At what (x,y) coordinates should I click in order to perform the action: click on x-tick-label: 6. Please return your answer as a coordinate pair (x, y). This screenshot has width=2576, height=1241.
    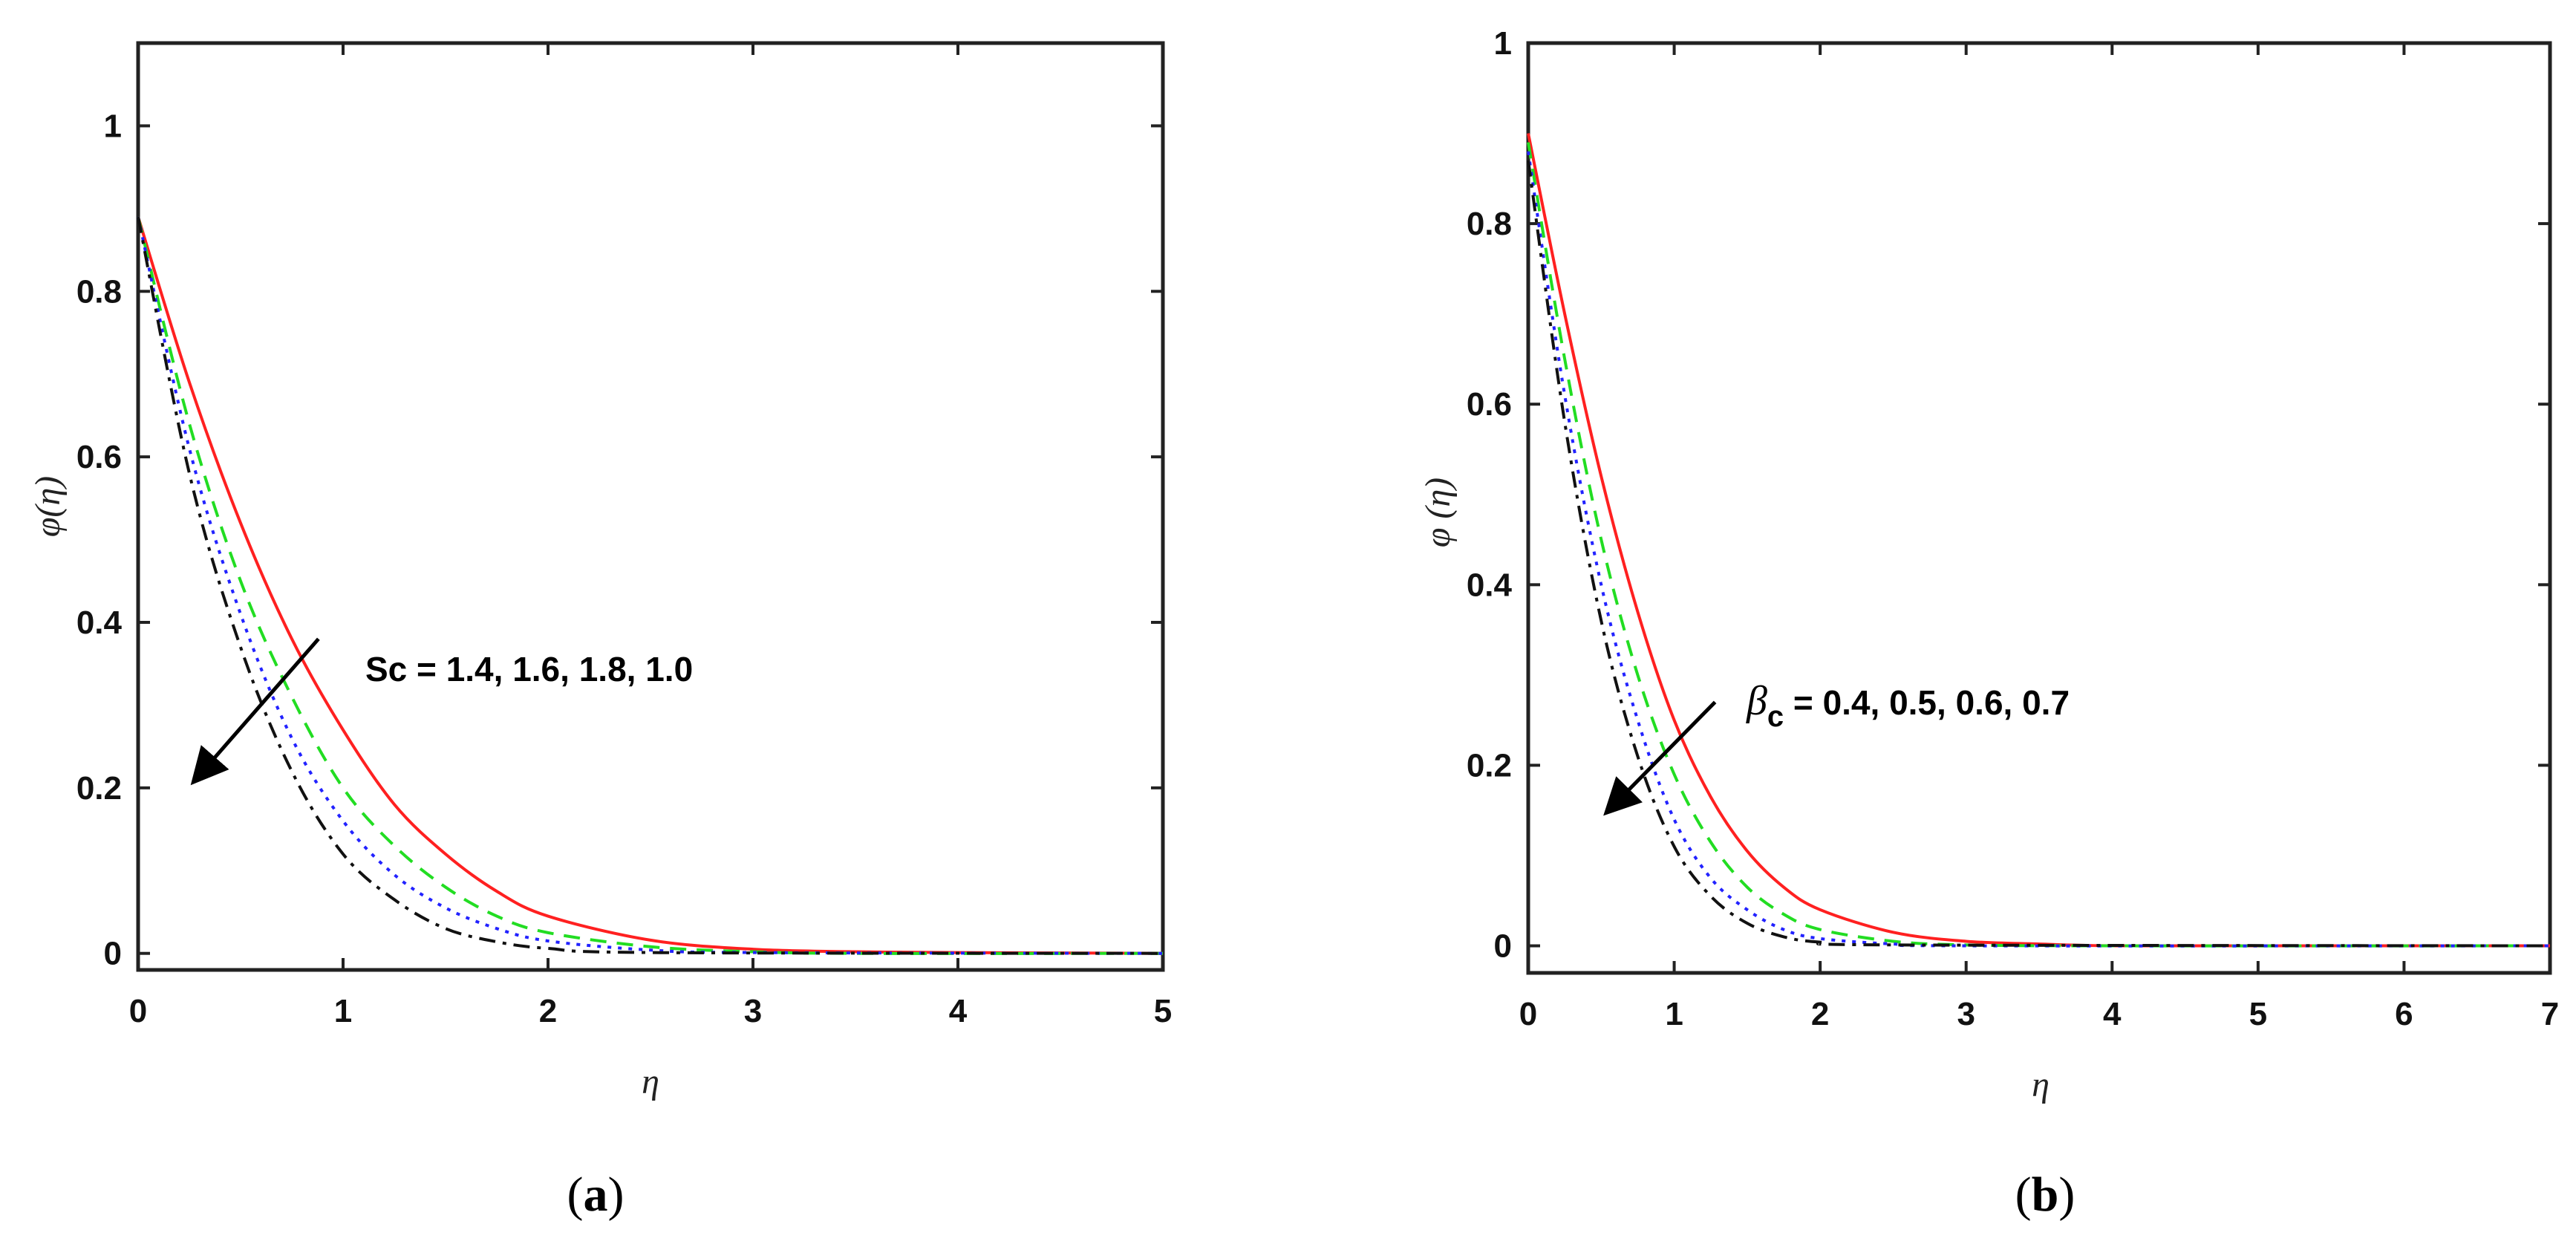
    Looking at the image, I should click on (2404, 1014).